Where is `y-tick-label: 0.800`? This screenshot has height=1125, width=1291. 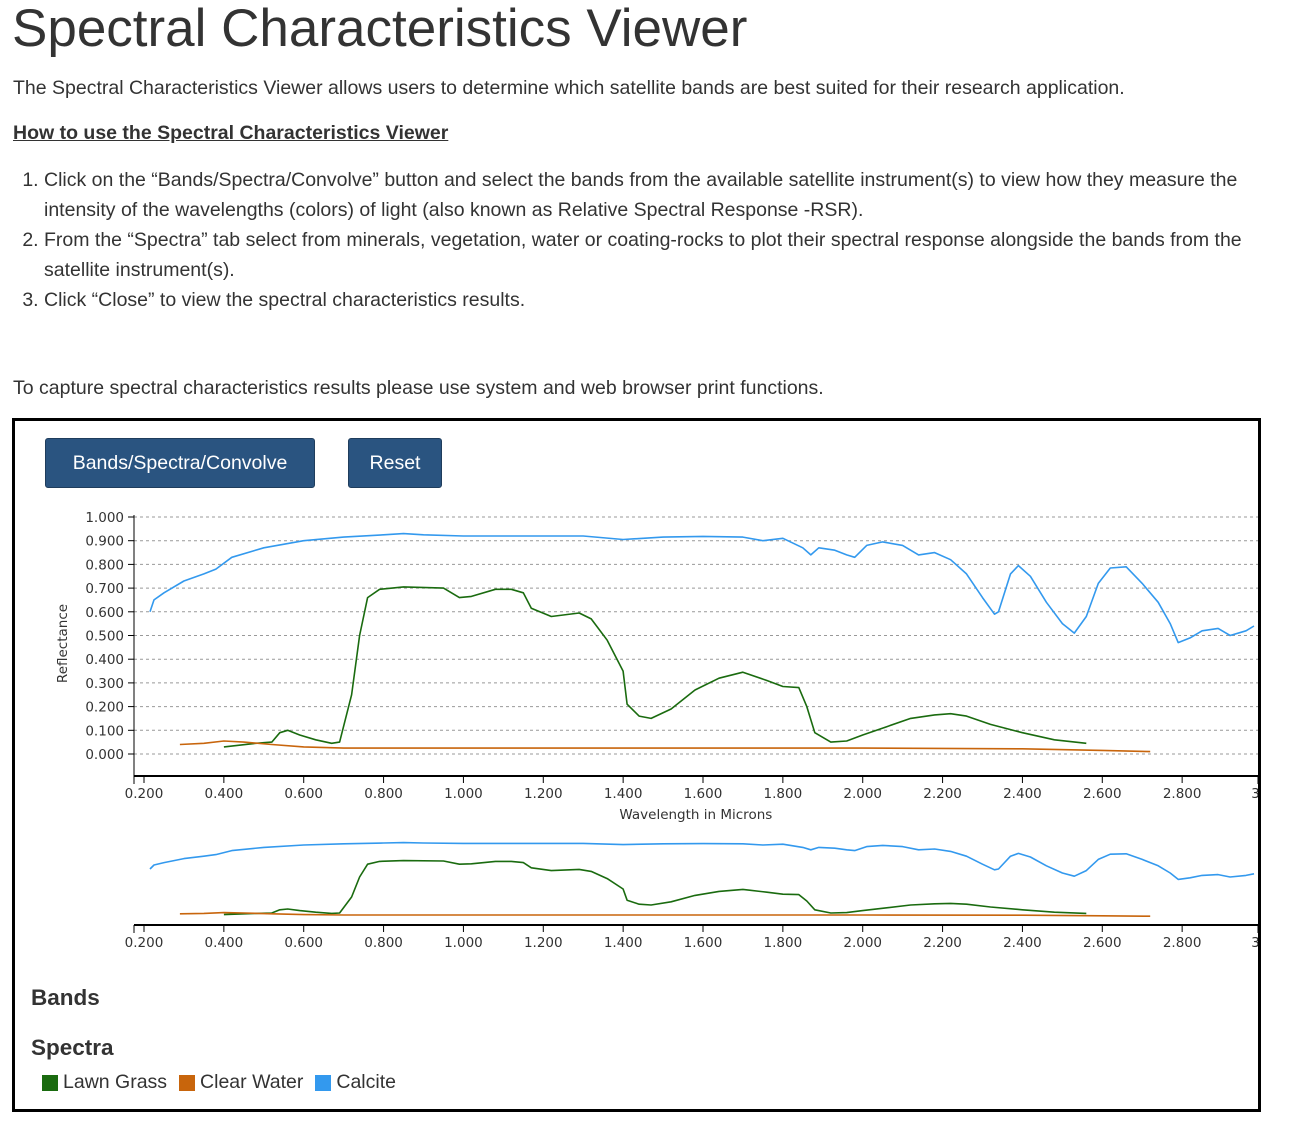 y-tick-label: 0.800 is located at coordinates (104, 565).